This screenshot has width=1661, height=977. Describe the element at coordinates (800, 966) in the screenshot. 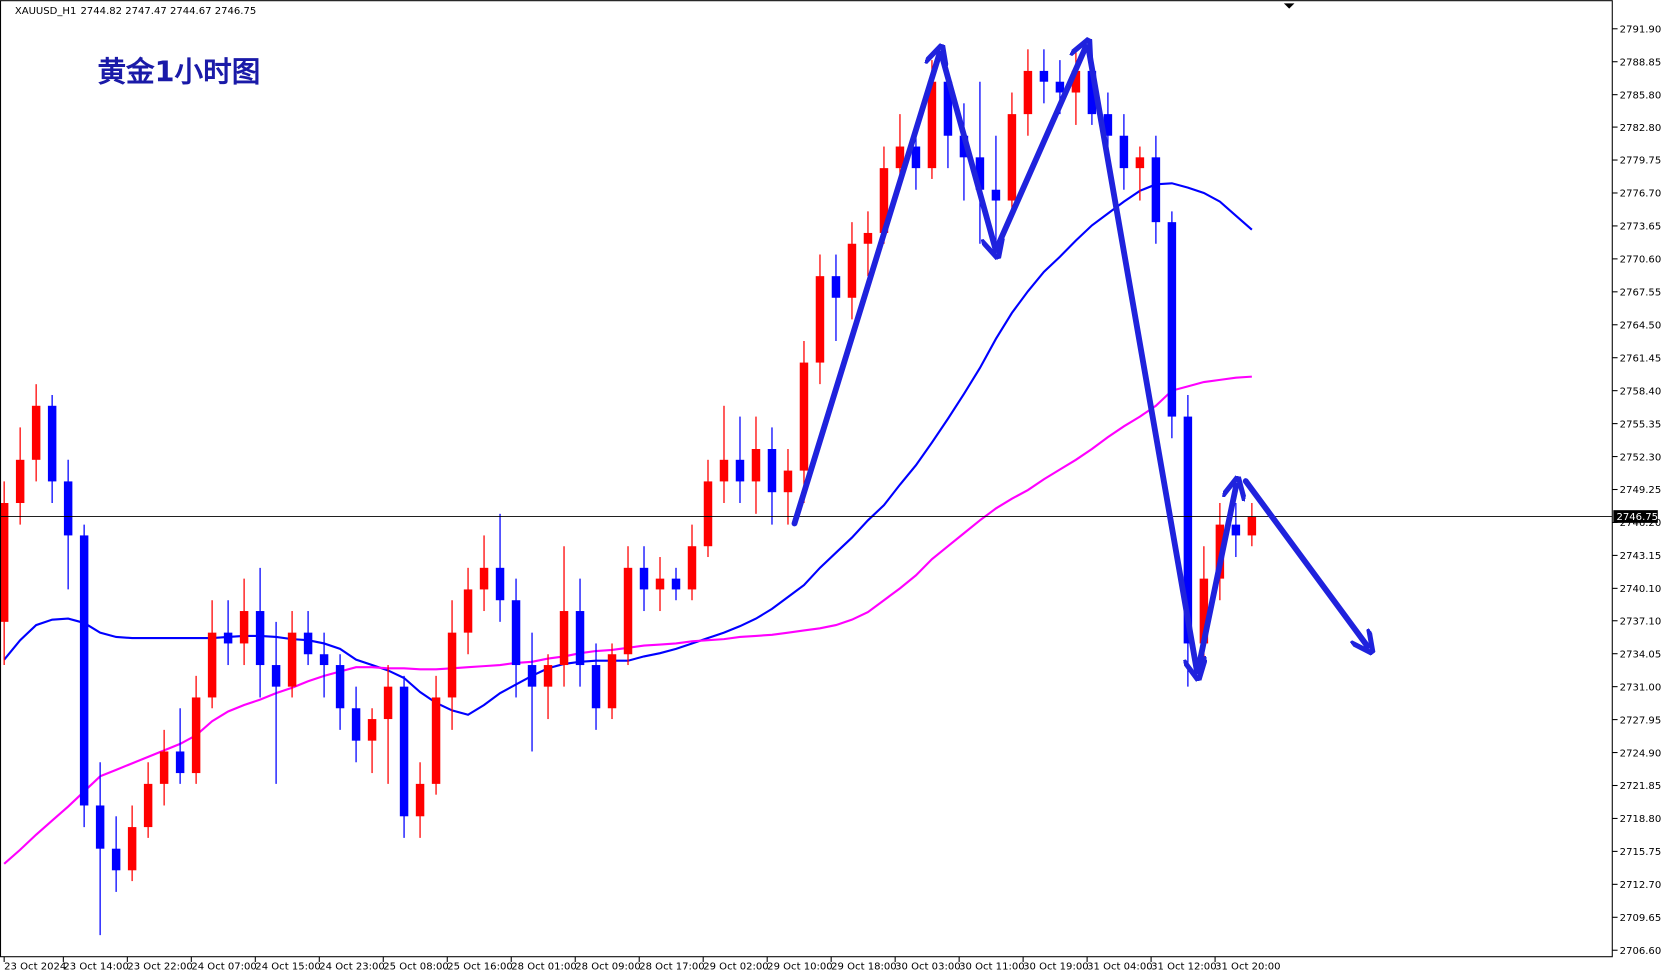

I see `x-tick-label: 29 Oct 10:00` at that location.